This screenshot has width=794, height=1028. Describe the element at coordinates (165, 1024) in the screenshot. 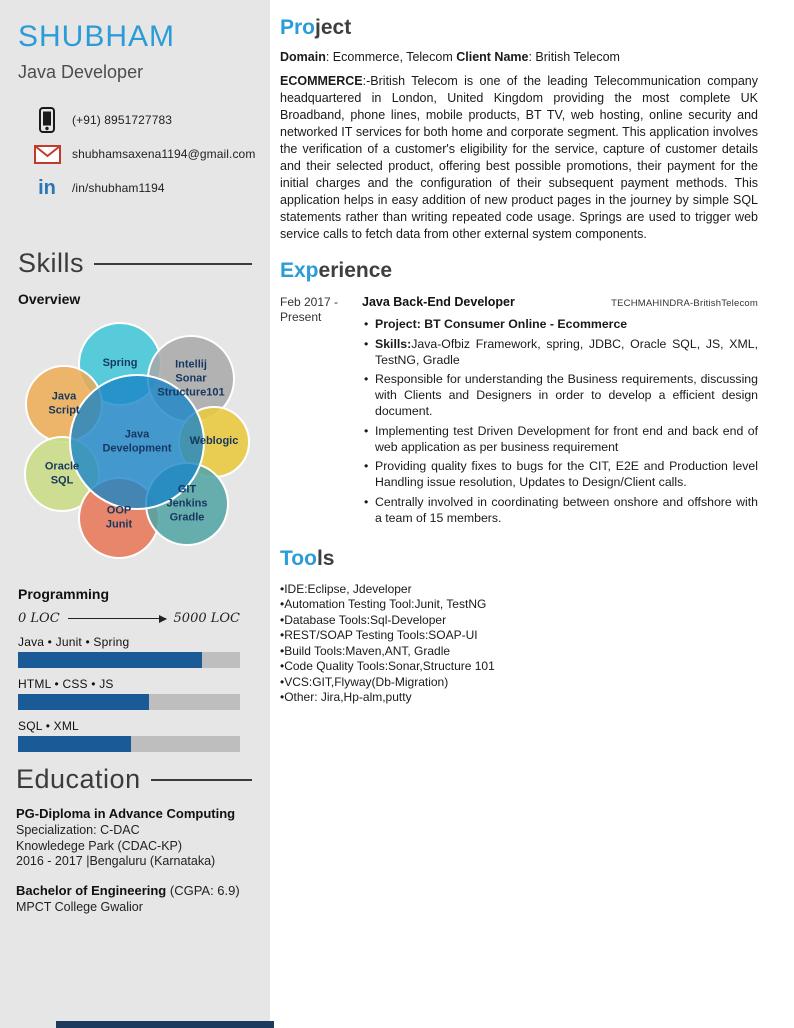

I see `next-page-edge` at that location.